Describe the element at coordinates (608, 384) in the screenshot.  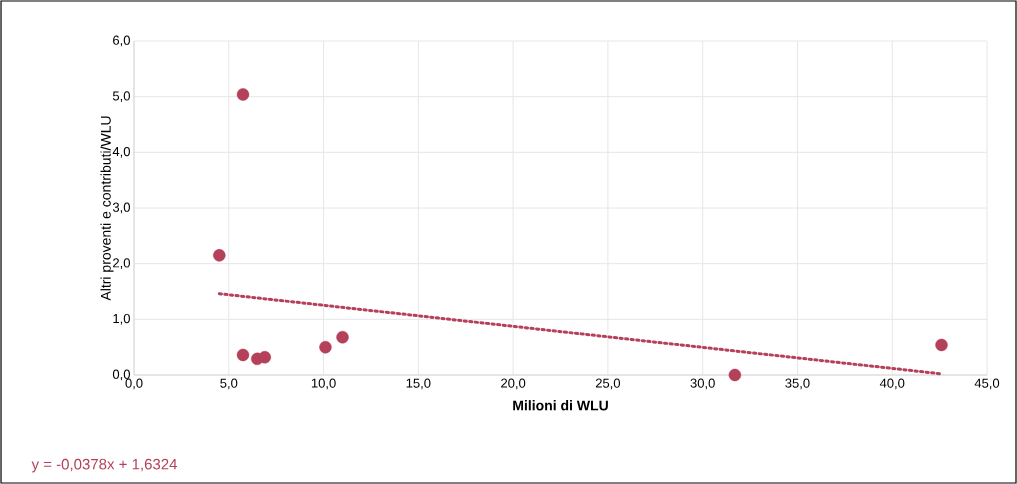
I see `x-tick-label: 25,0` at that location.